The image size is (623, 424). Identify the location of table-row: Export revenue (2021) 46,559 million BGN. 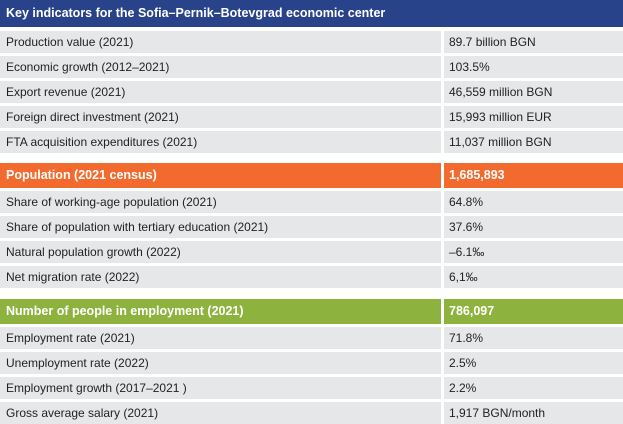
(311, 92).